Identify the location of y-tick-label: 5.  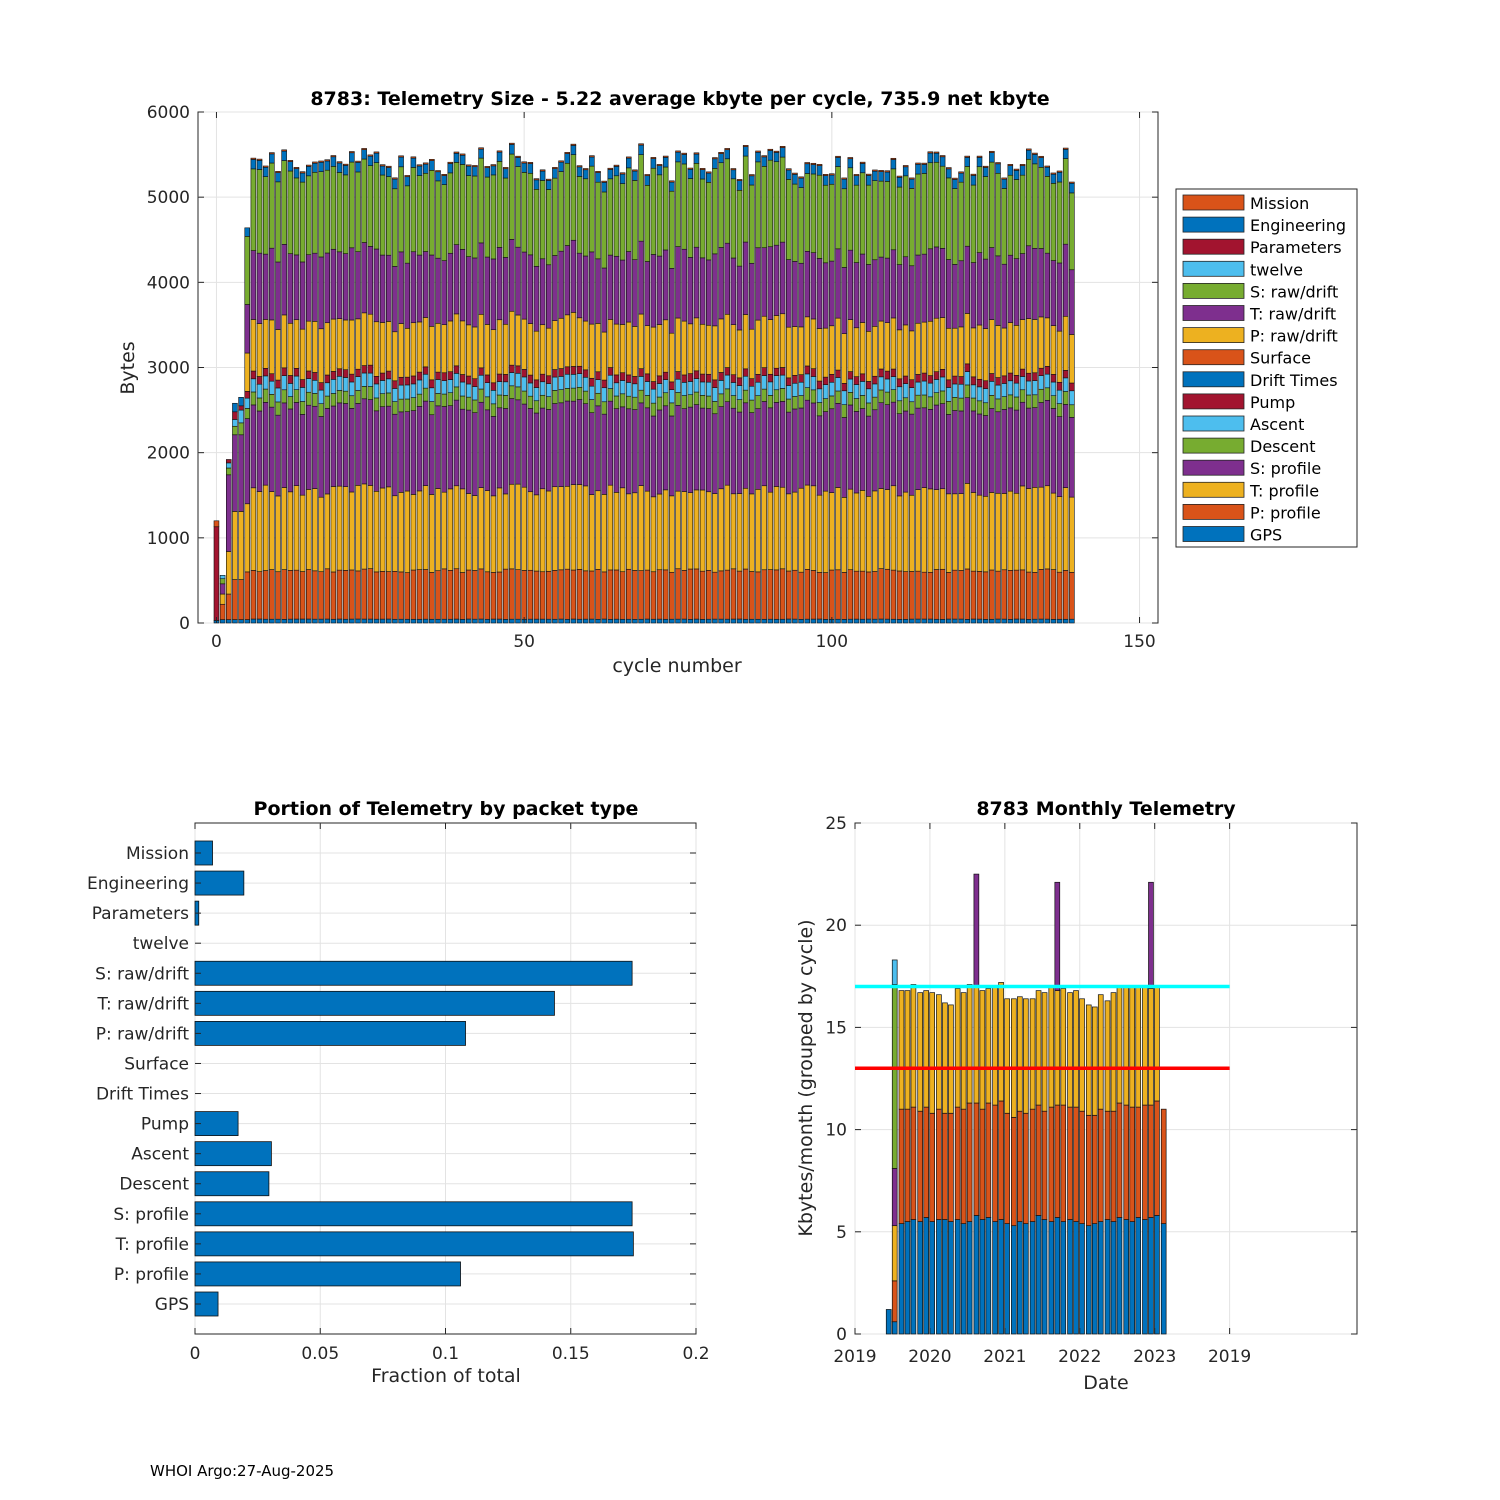
(841, 1233).